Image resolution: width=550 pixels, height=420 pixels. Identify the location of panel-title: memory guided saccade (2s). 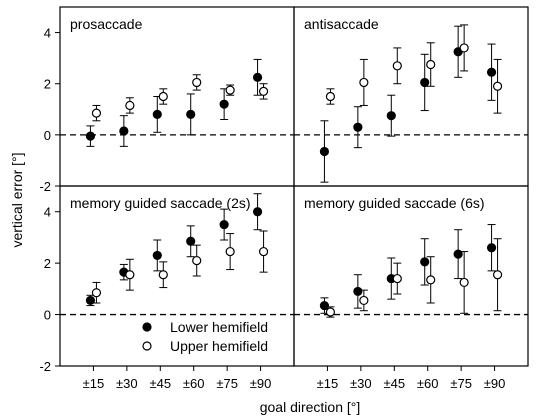
(160, 203).